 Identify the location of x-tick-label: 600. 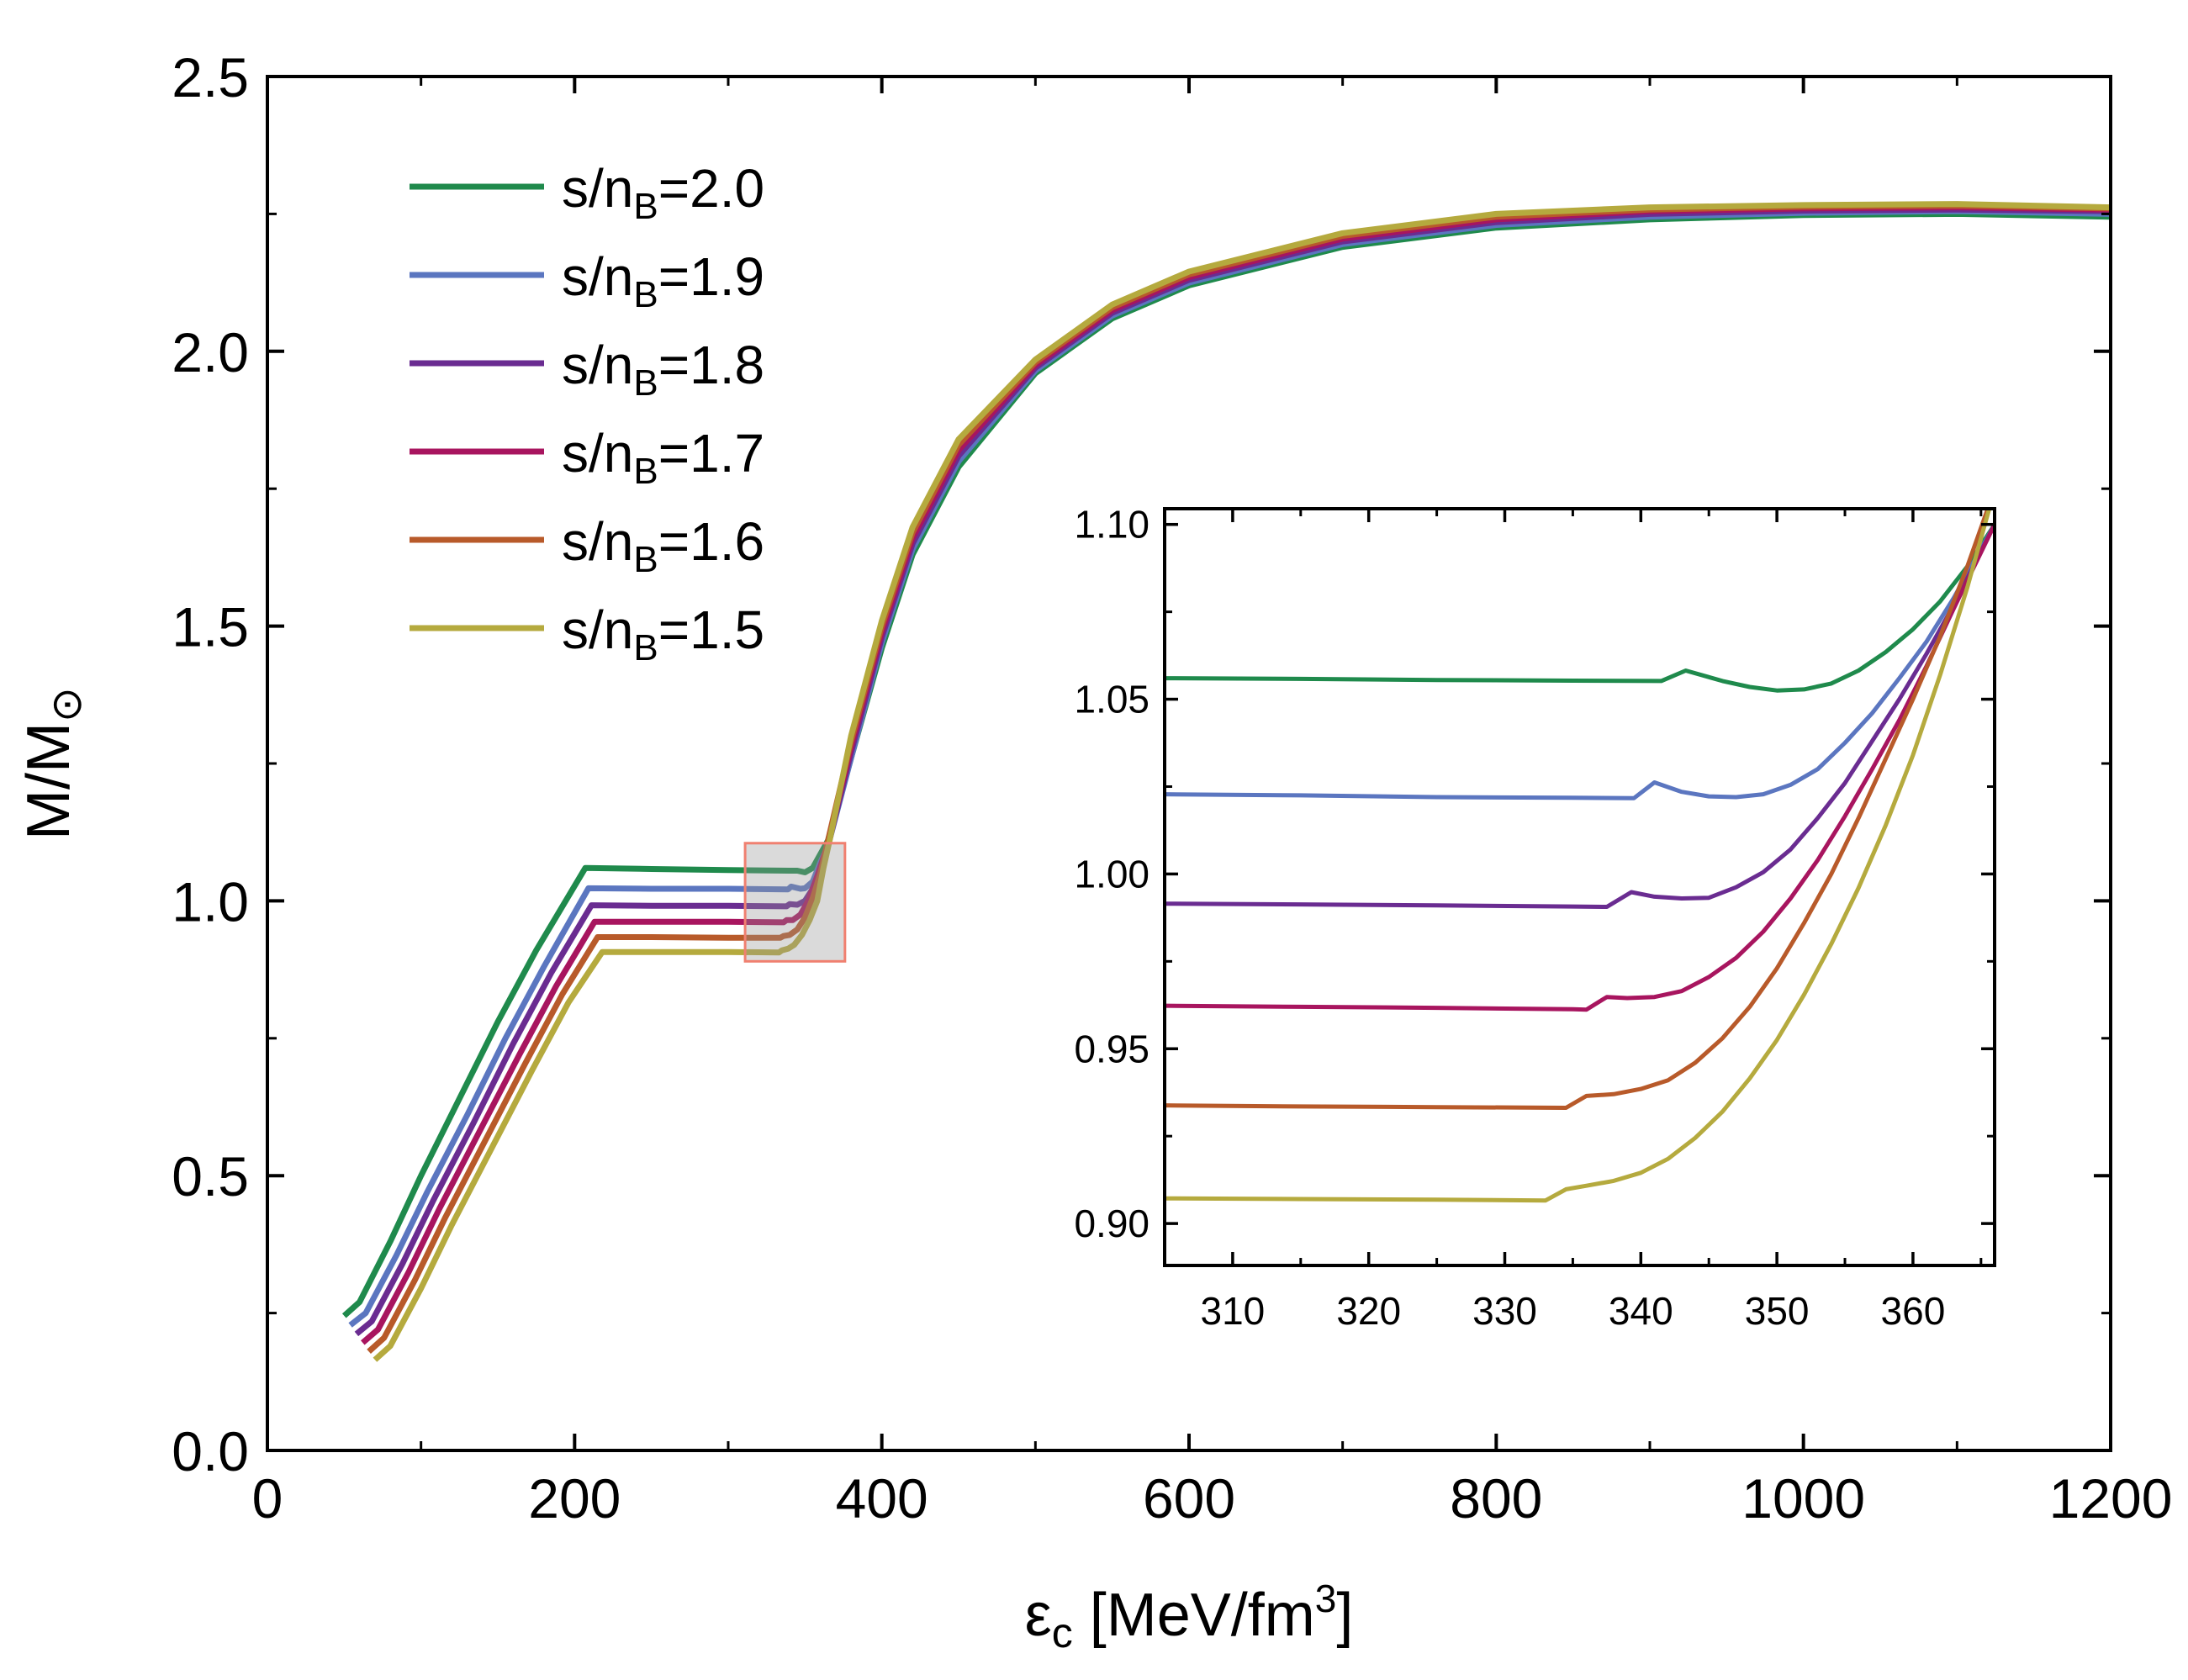
(1189, 1498).